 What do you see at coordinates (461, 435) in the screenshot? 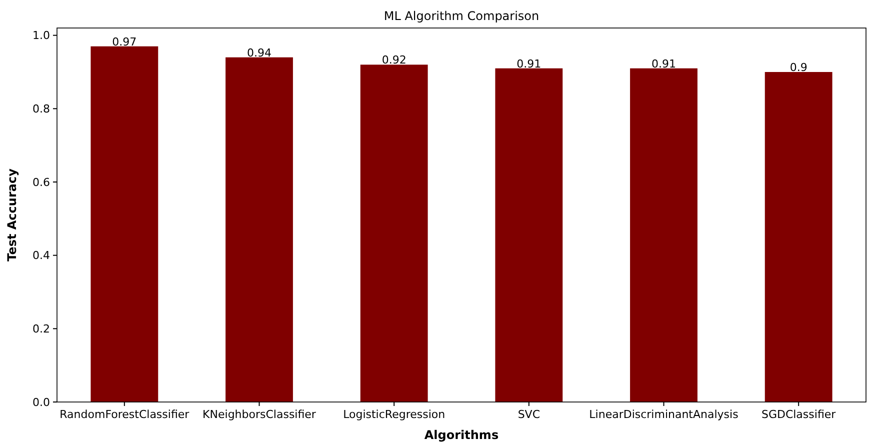
I see `x-axis-title: Algorithms` at bounding box center [461, 435].